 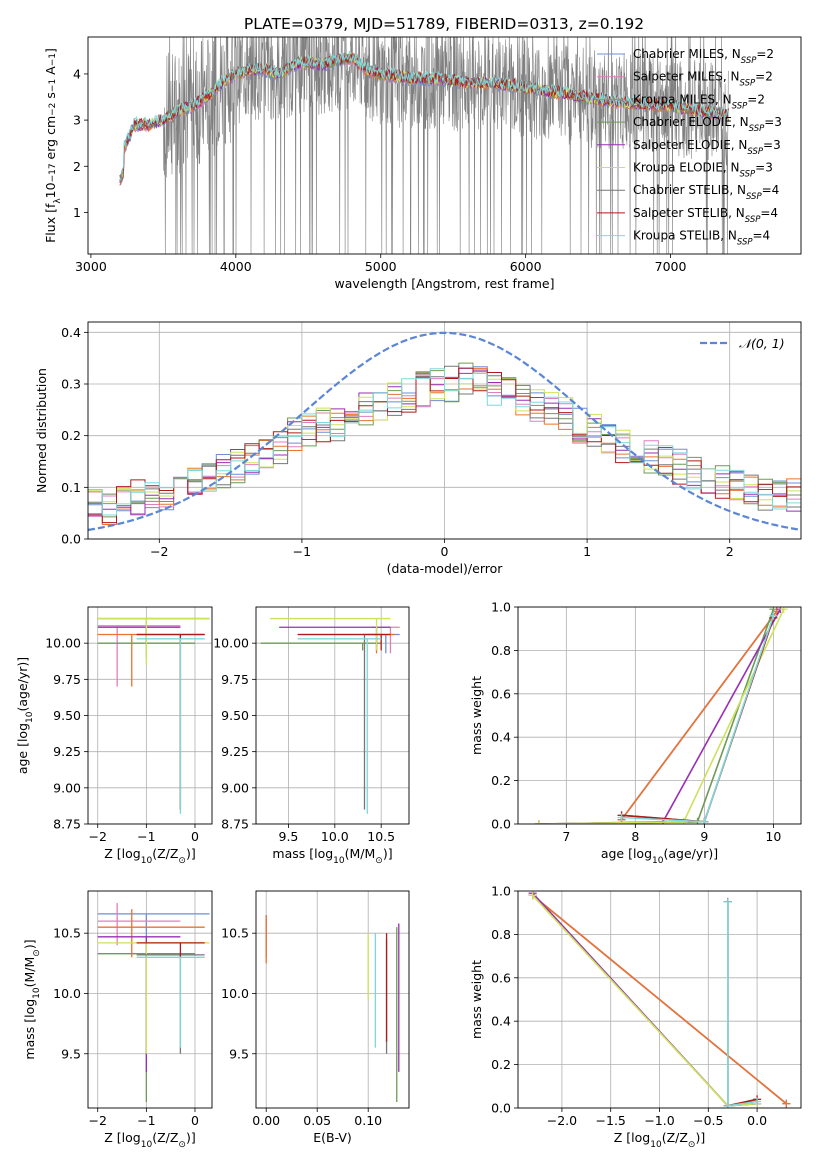 What do you see at coordinates (444, 283) in the screenshot?
I see `x-axis-label: wavelength [Angstrom, rest frame]` at bounding box center [444, 283].